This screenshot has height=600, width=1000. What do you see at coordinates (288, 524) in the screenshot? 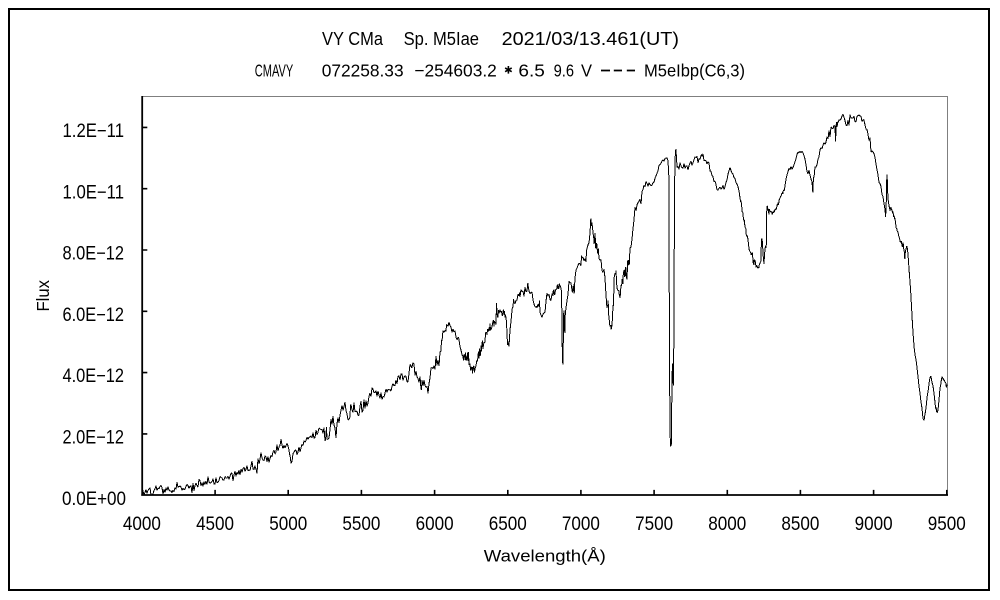
I see `svg-text: 5000` at bounding box center [288, 524].